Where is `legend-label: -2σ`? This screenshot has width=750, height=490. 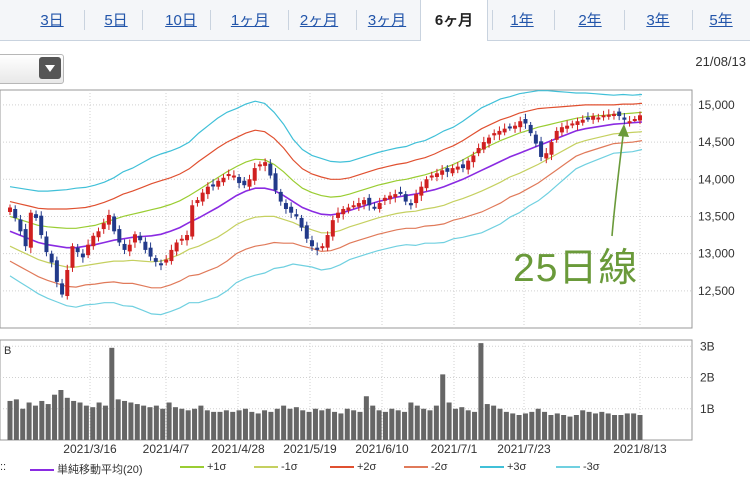
legend-label: -2σ is located at coordinates (439, 467).